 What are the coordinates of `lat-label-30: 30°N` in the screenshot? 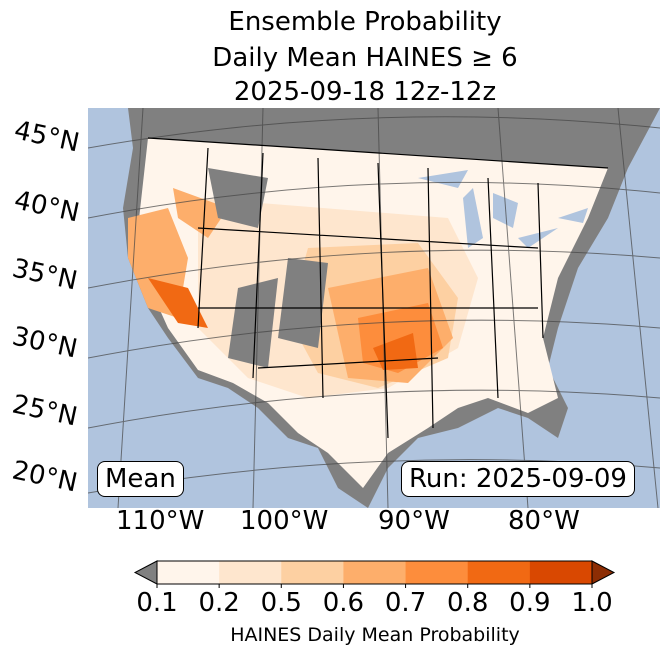 It's located at (44, 343).